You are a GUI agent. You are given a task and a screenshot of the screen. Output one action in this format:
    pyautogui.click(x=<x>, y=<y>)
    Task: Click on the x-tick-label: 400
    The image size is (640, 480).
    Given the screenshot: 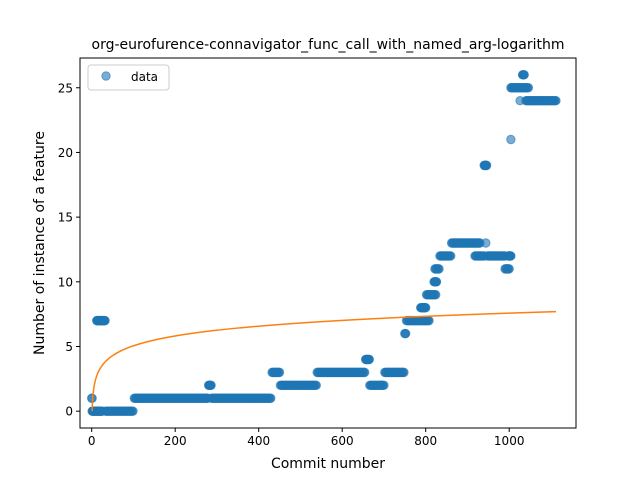 What is the action you would take?
    pyautogui.click(x=258, y=441)
    